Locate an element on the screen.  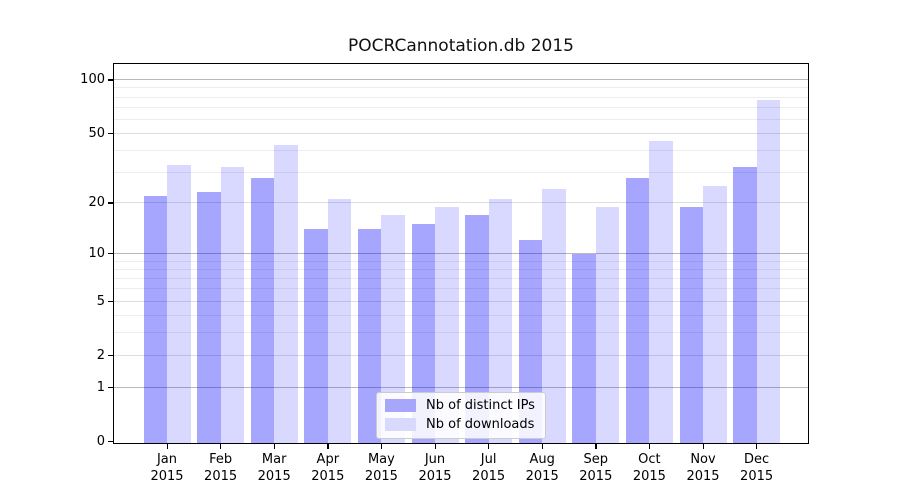
legend-entry-distinct-ips: Nb of distinct IPs is located at coordinates (460, 405).